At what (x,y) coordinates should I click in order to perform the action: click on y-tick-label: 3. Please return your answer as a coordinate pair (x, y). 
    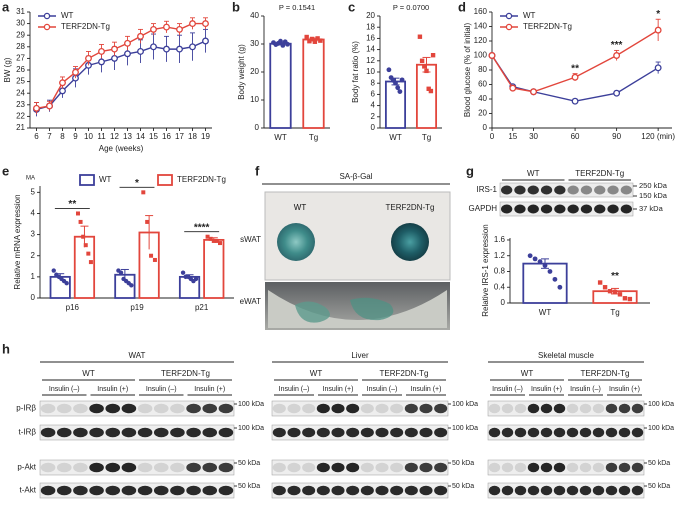
    Looking at the image, I should click on (33, 234).